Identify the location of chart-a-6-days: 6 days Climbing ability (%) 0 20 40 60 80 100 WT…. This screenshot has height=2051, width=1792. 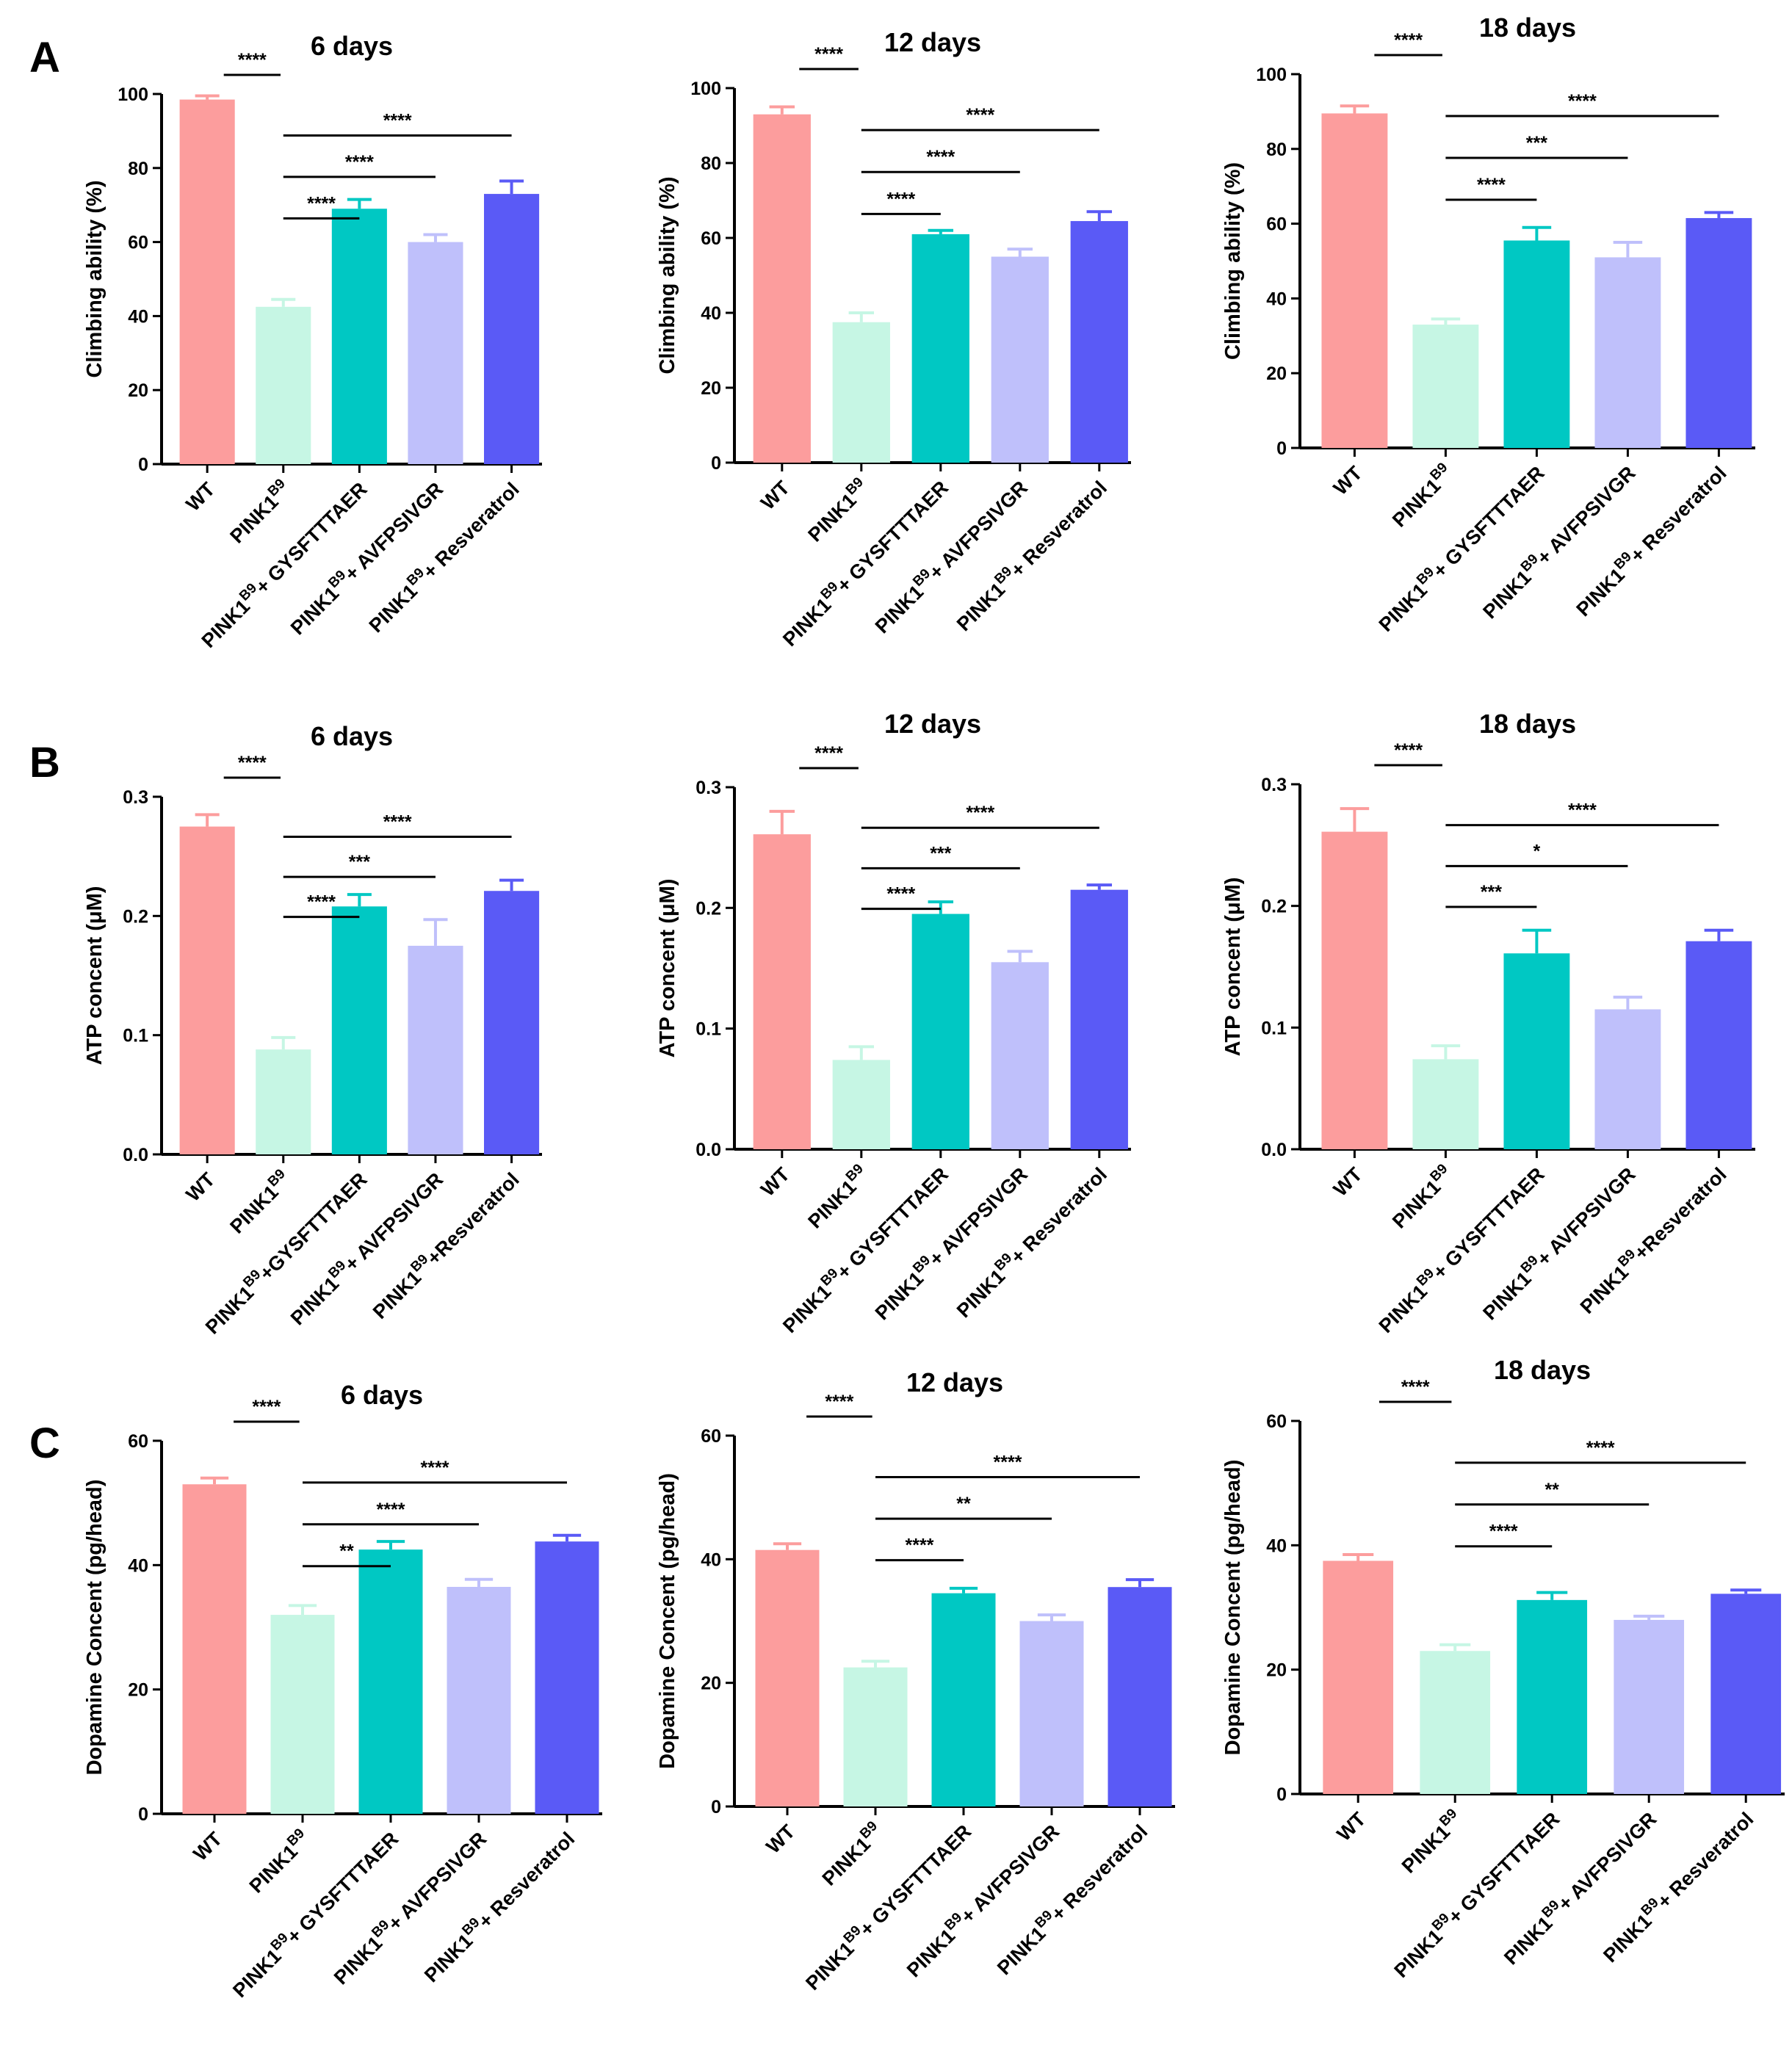
(312, 342).